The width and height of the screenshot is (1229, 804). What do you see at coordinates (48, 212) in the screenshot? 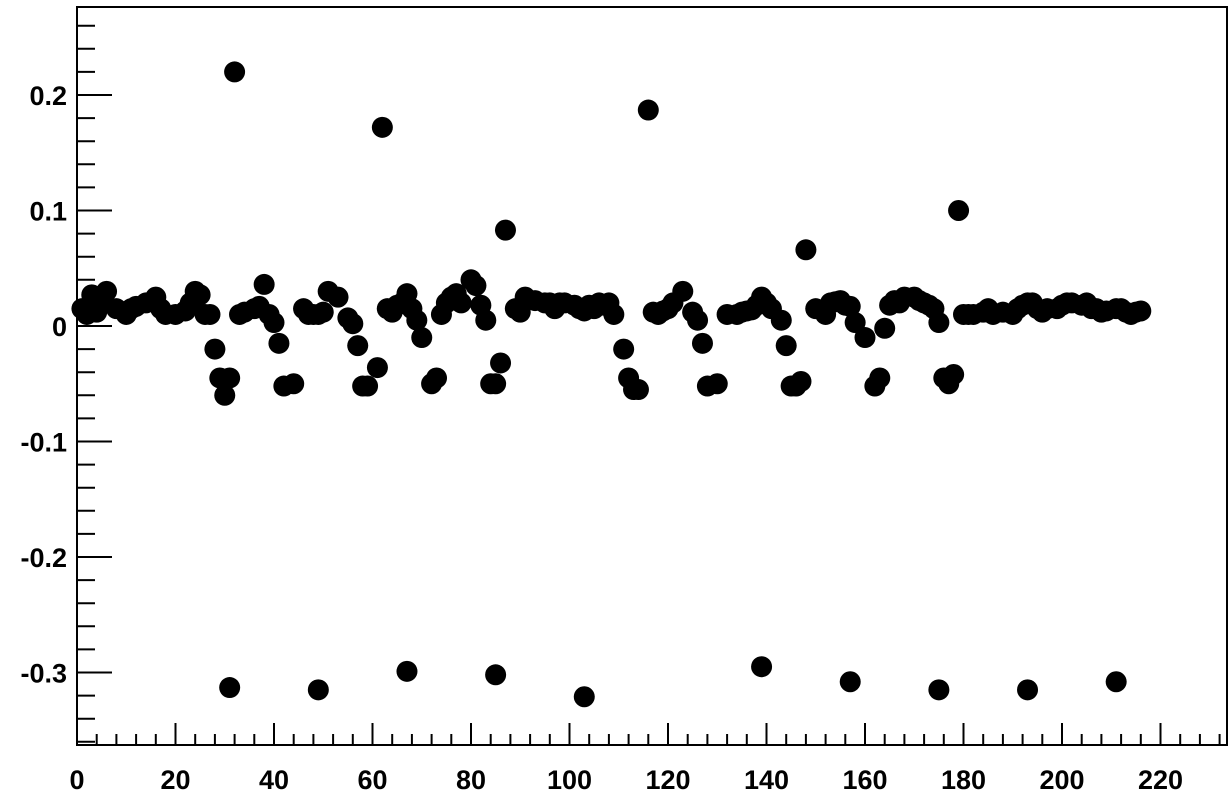
I see `y-tick-label: 0.1` at bounding box center [48, 212].